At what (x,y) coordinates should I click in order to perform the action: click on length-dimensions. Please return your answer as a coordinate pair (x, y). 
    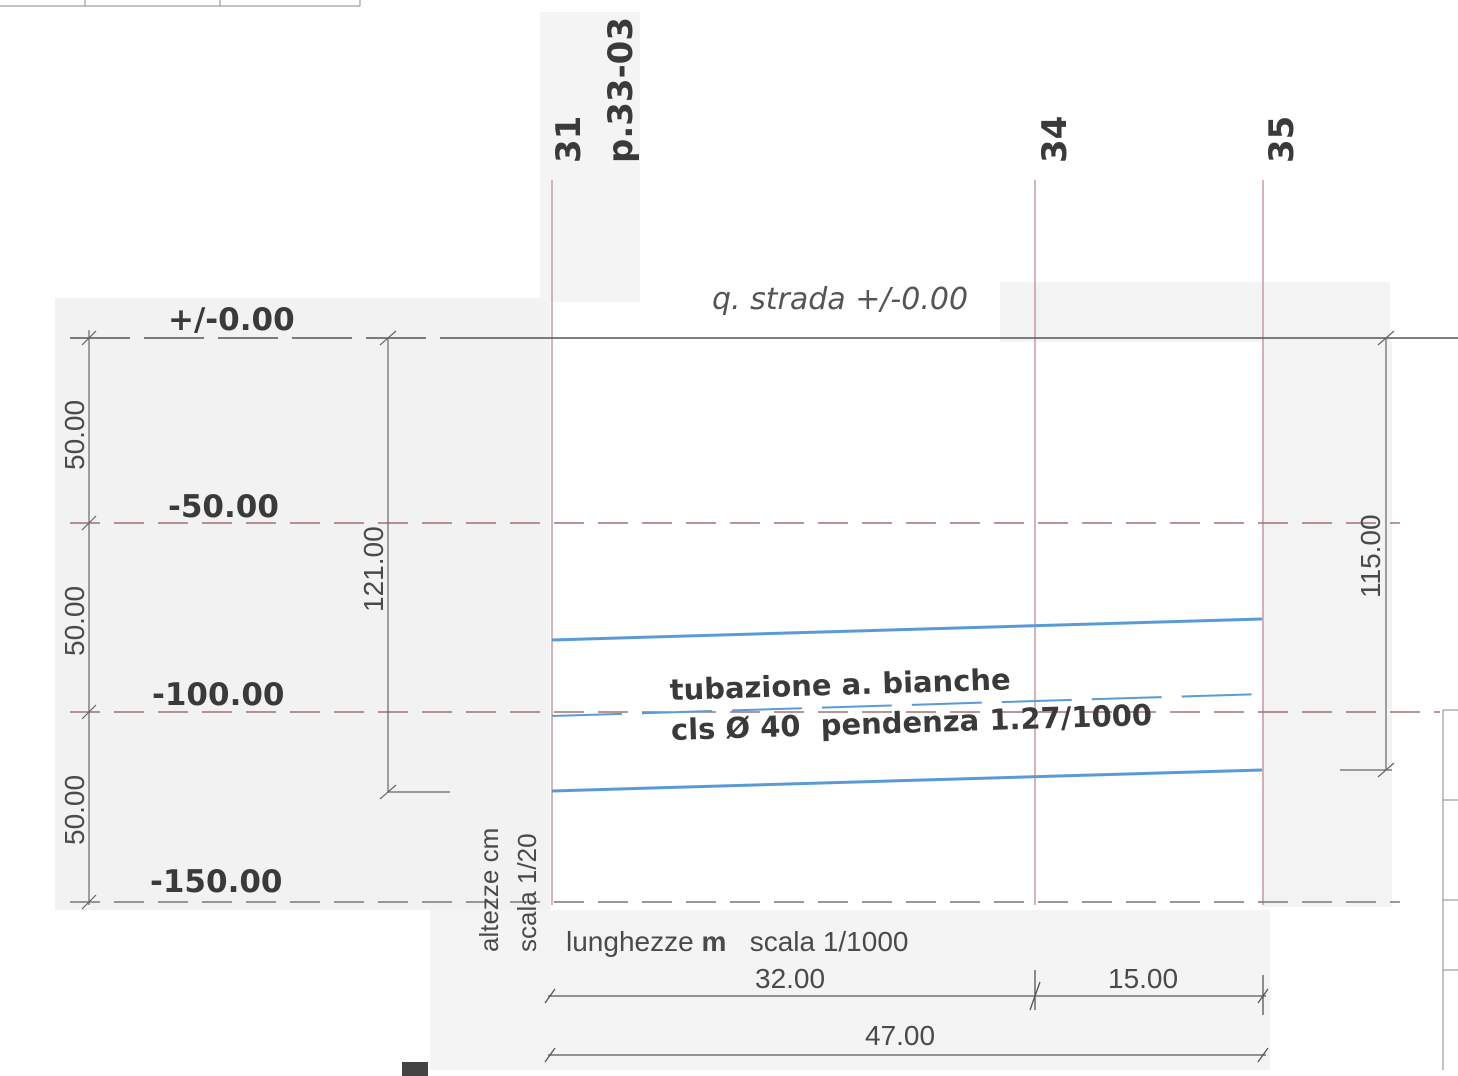
    Looking at the image, I should click on (906, 1016).